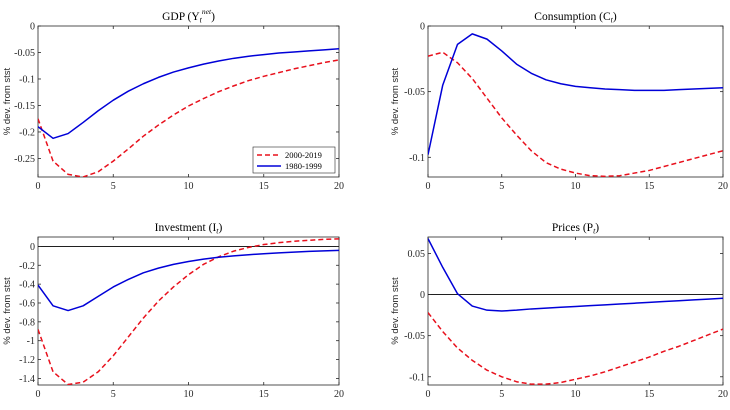  I want to click on prices-ytick-label: -0.1, so click(417, 377).